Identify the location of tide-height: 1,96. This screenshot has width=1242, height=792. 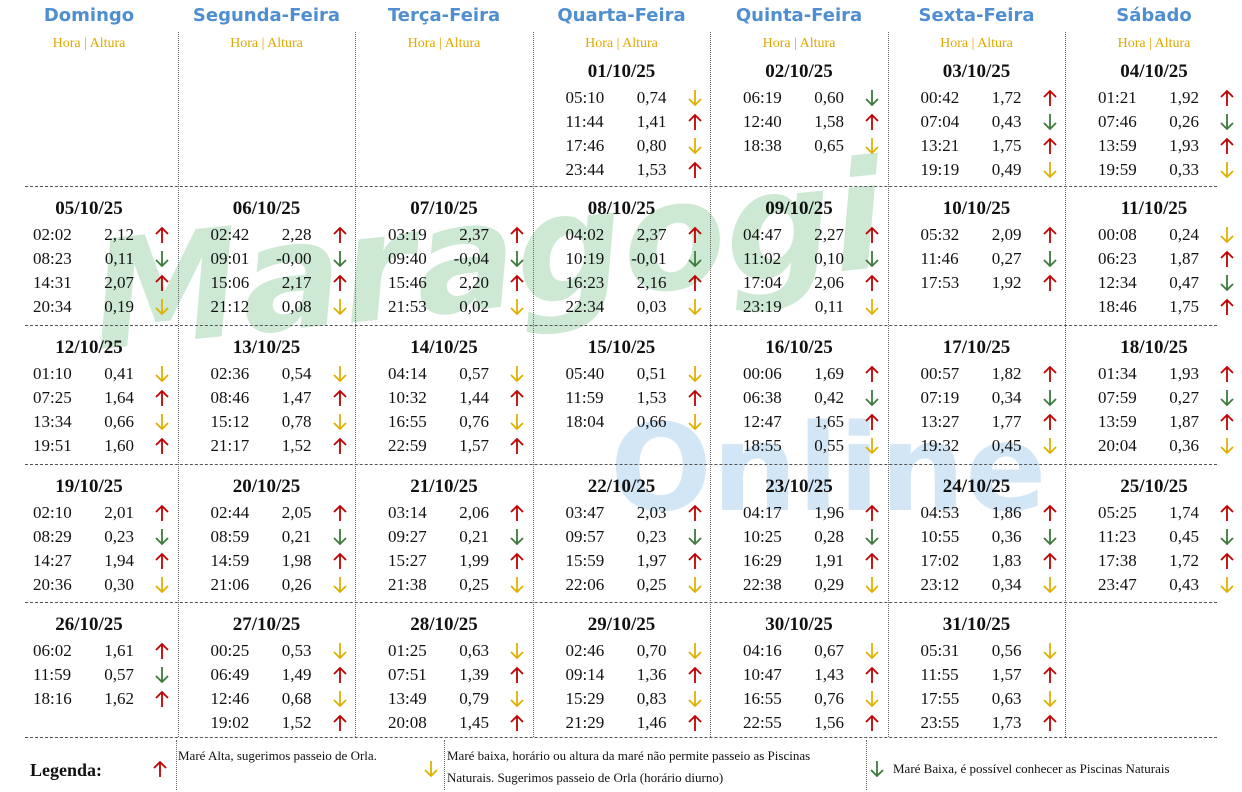
(829, 512).